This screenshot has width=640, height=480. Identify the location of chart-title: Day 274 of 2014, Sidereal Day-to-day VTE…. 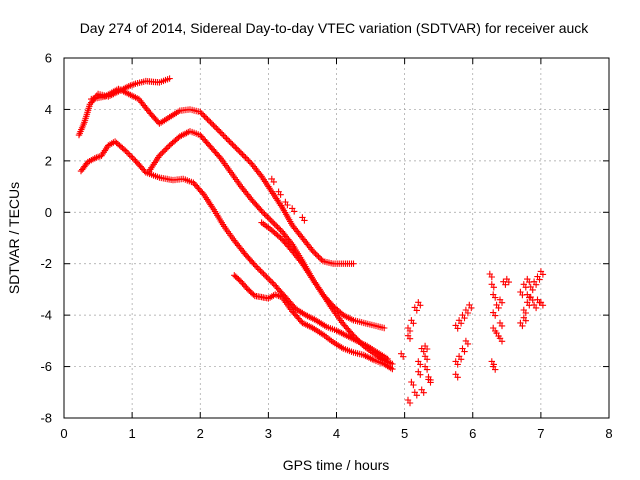
(335, 28).